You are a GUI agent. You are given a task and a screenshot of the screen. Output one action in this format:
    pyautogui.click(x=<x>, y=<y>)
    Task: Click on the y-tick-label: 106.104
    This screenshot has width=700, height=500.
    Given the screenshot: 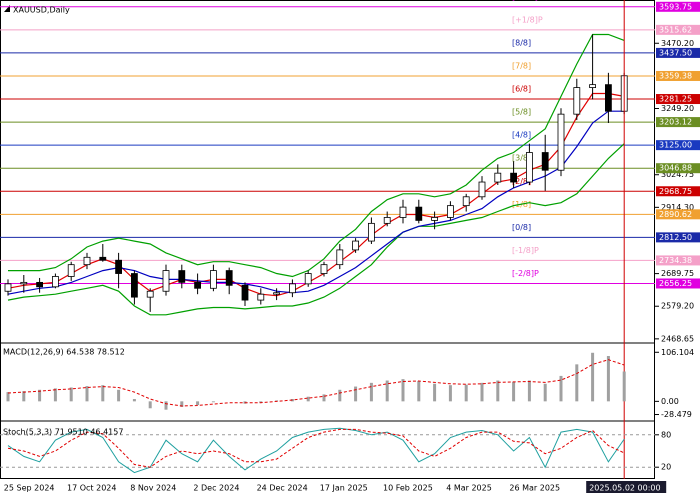 What is the action you would take?
    pyautogui.click(x=677, y=352)
    